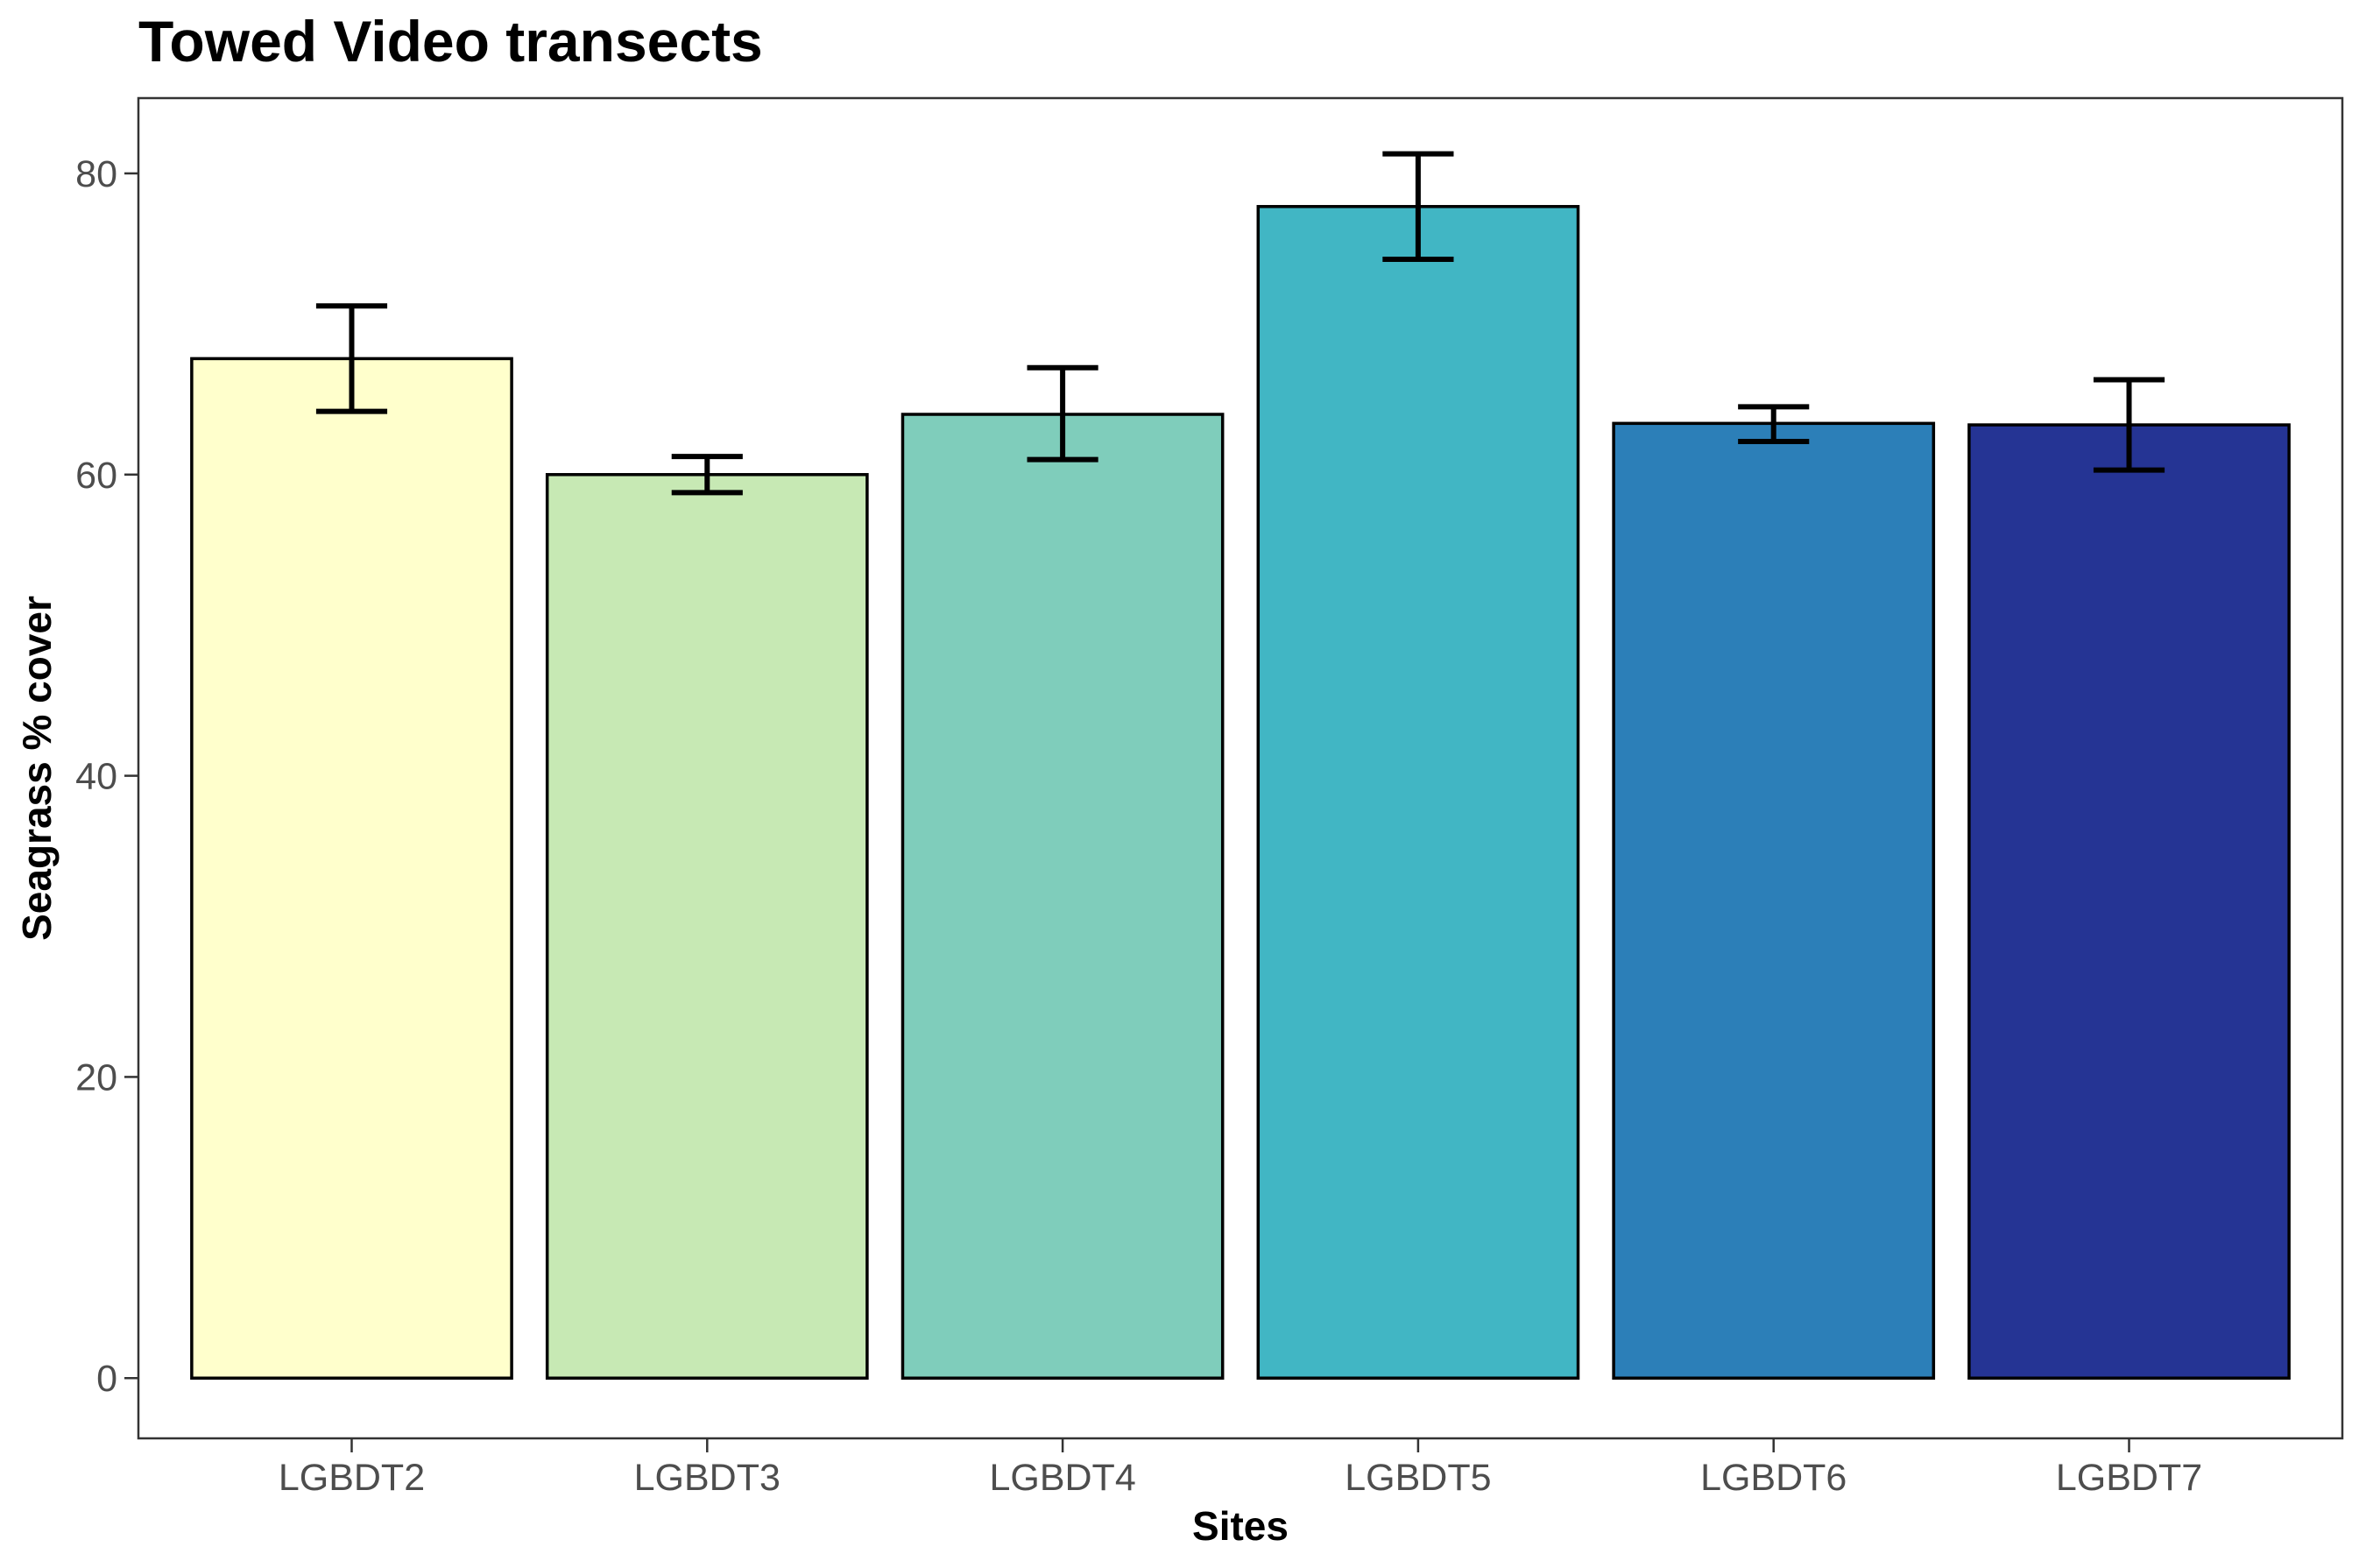  I want to click on bar-lgbdt5, so click(1418, 792).